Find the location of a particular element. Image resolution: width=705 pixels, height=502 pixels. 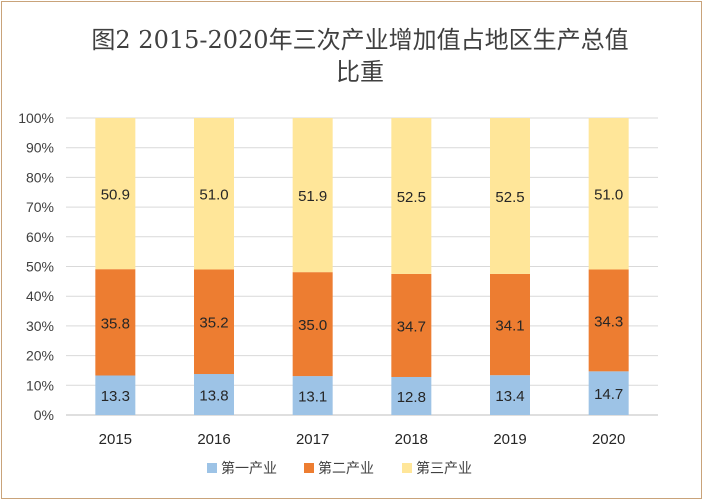

data-label: 13.4 is located at coordinates (509, 396).